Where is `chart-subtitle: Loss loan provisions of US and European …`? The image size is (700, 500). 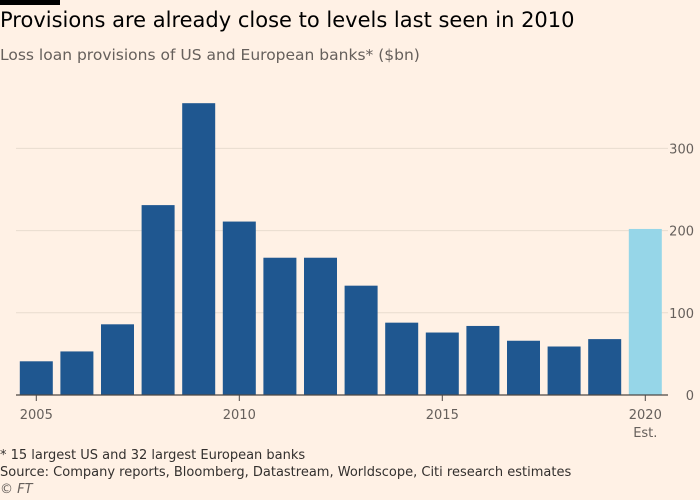 chart-subtitle: Loss loan provisions of US and European … is located at coordinates (210, 55).